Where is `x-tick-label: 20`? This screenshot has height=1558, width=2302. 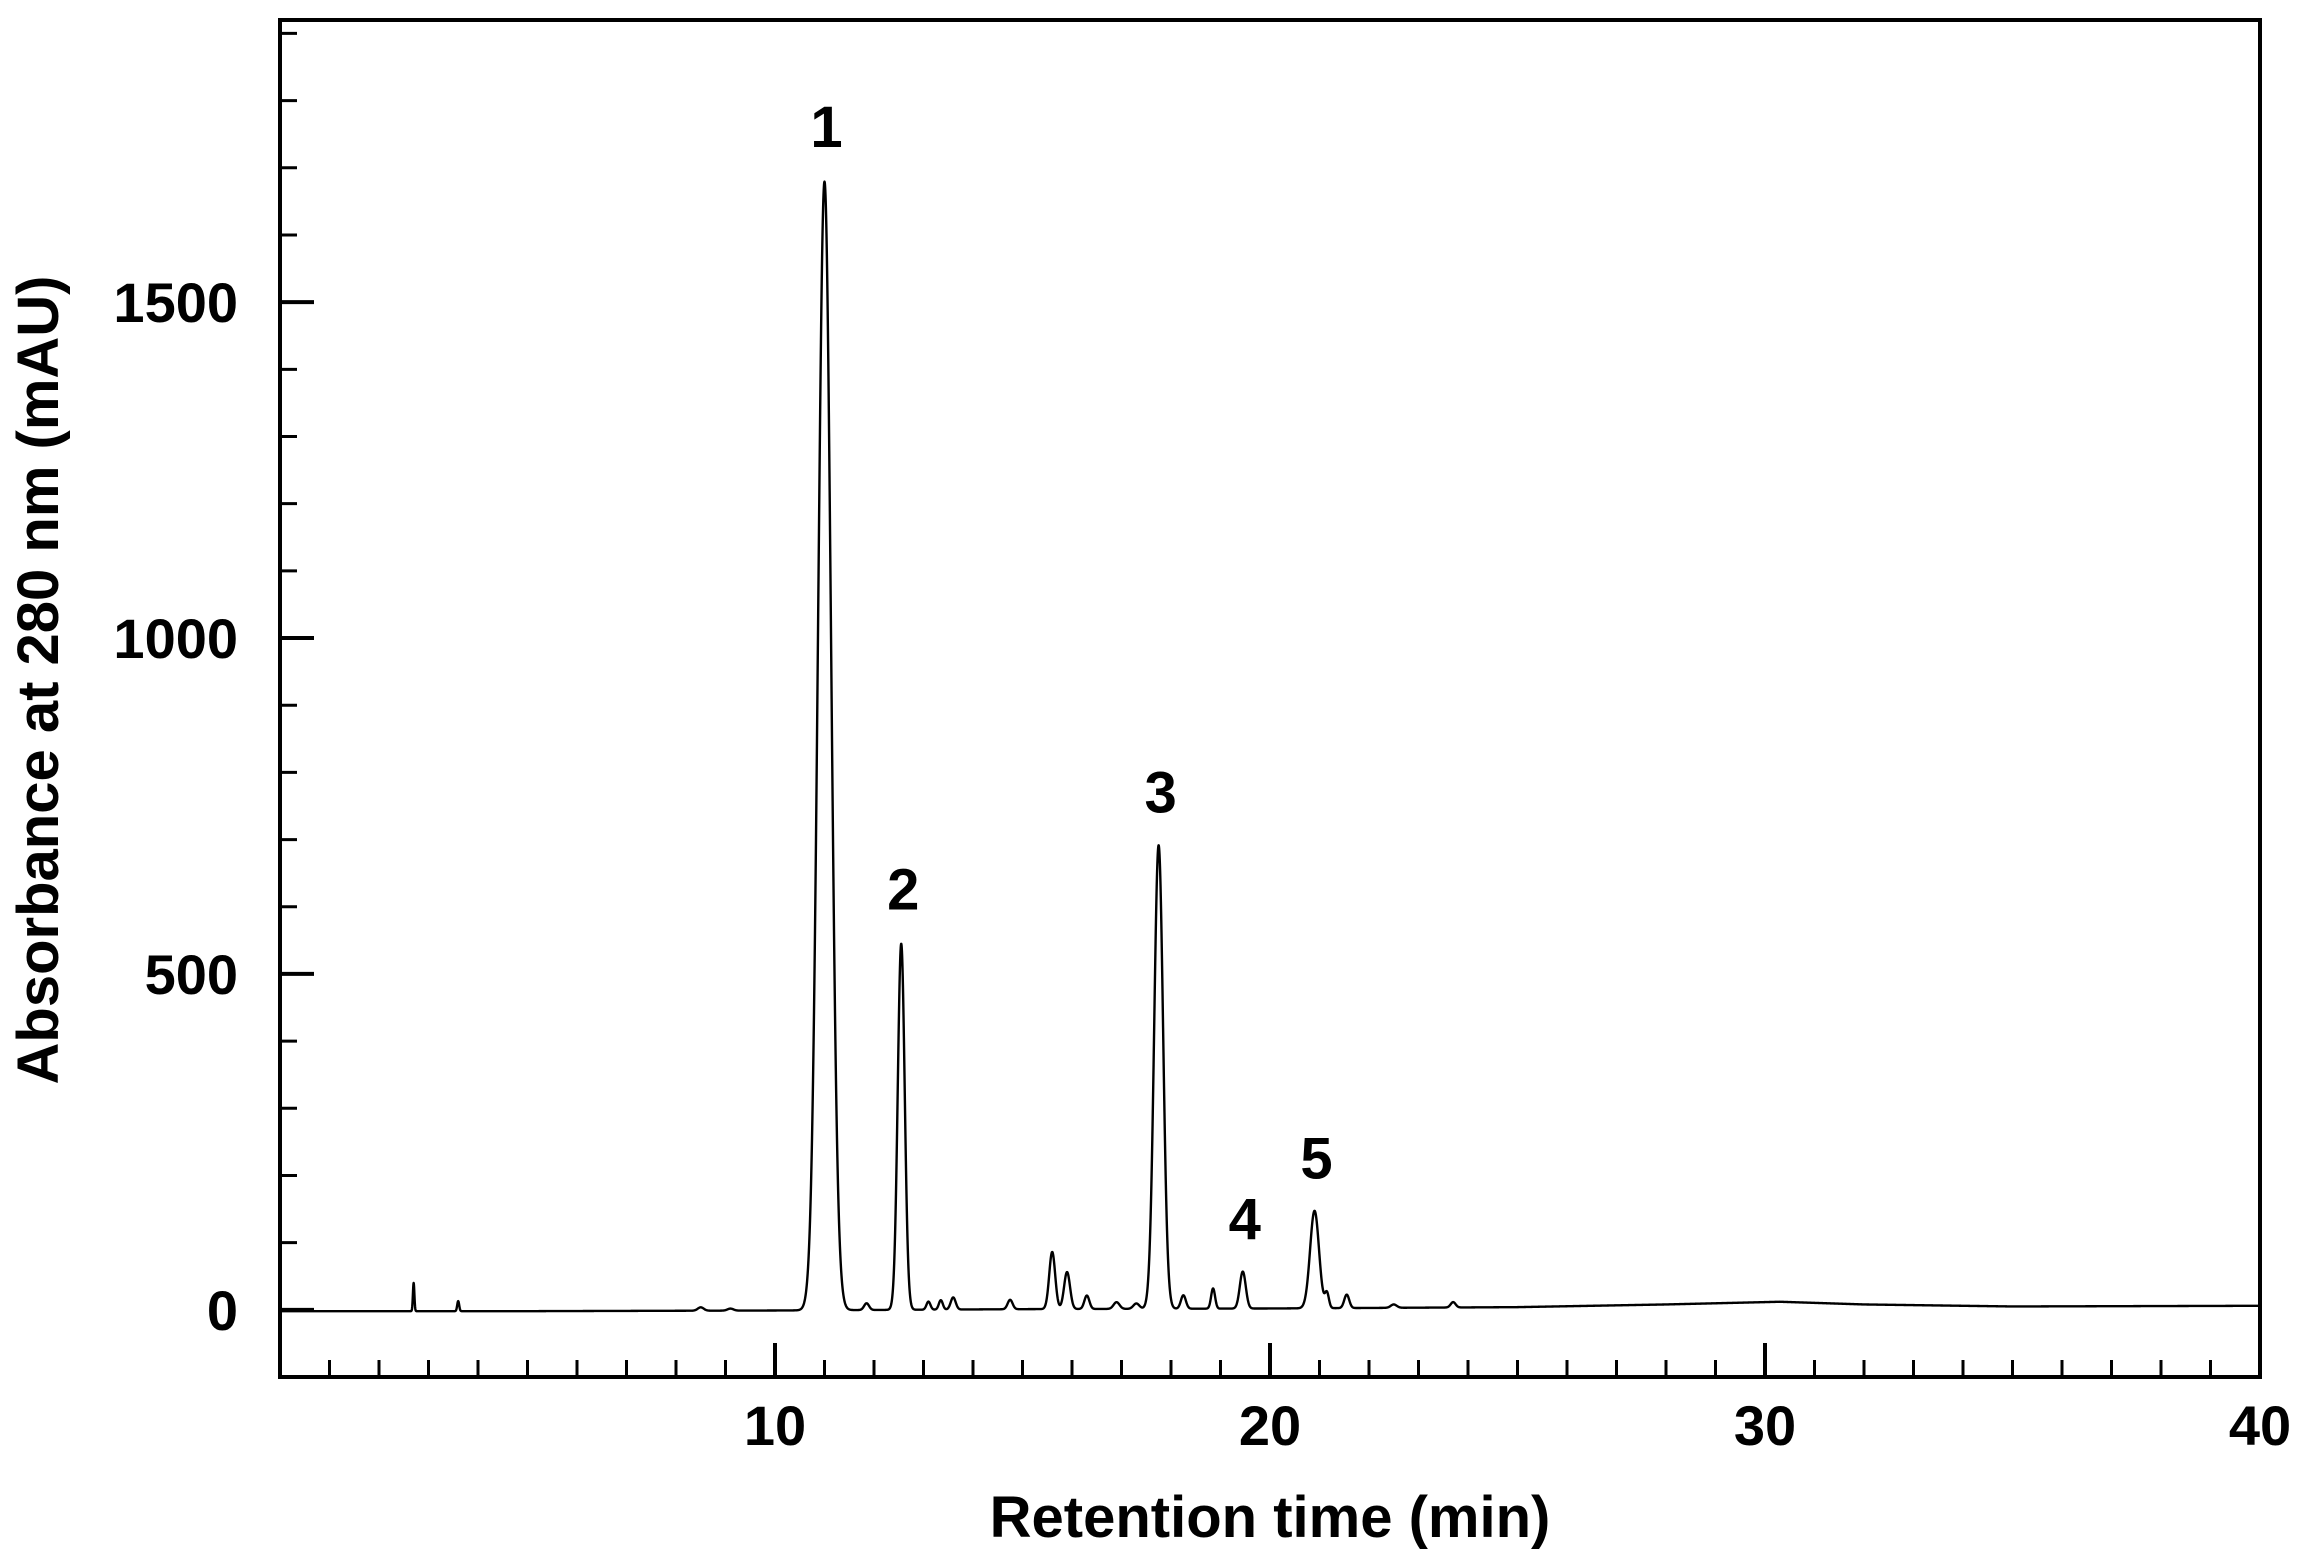
x-tick-label: 20 is located at coordinates (1270, 1425).